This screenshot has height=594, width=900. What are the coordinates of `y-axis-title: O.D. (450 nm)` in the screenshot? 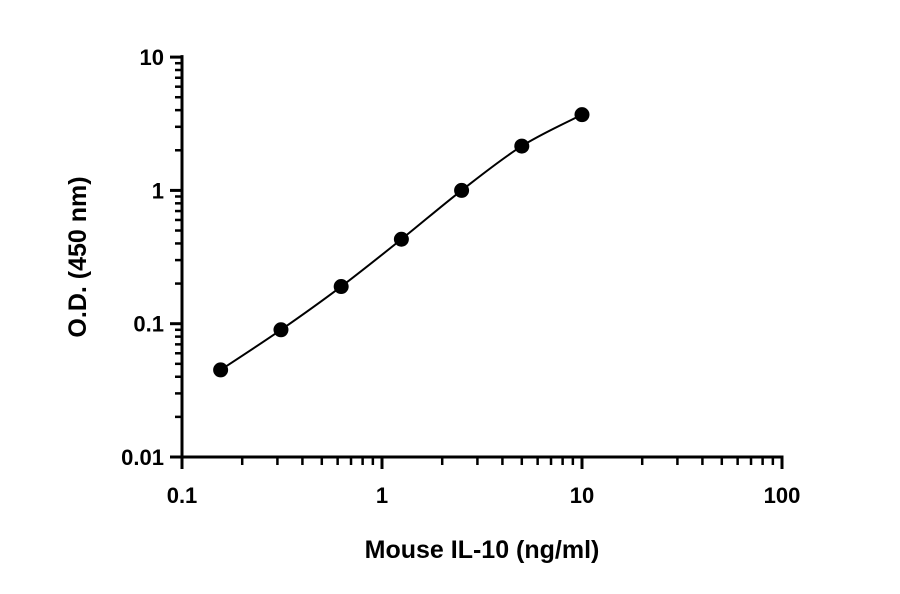 It's located at (78, 256).